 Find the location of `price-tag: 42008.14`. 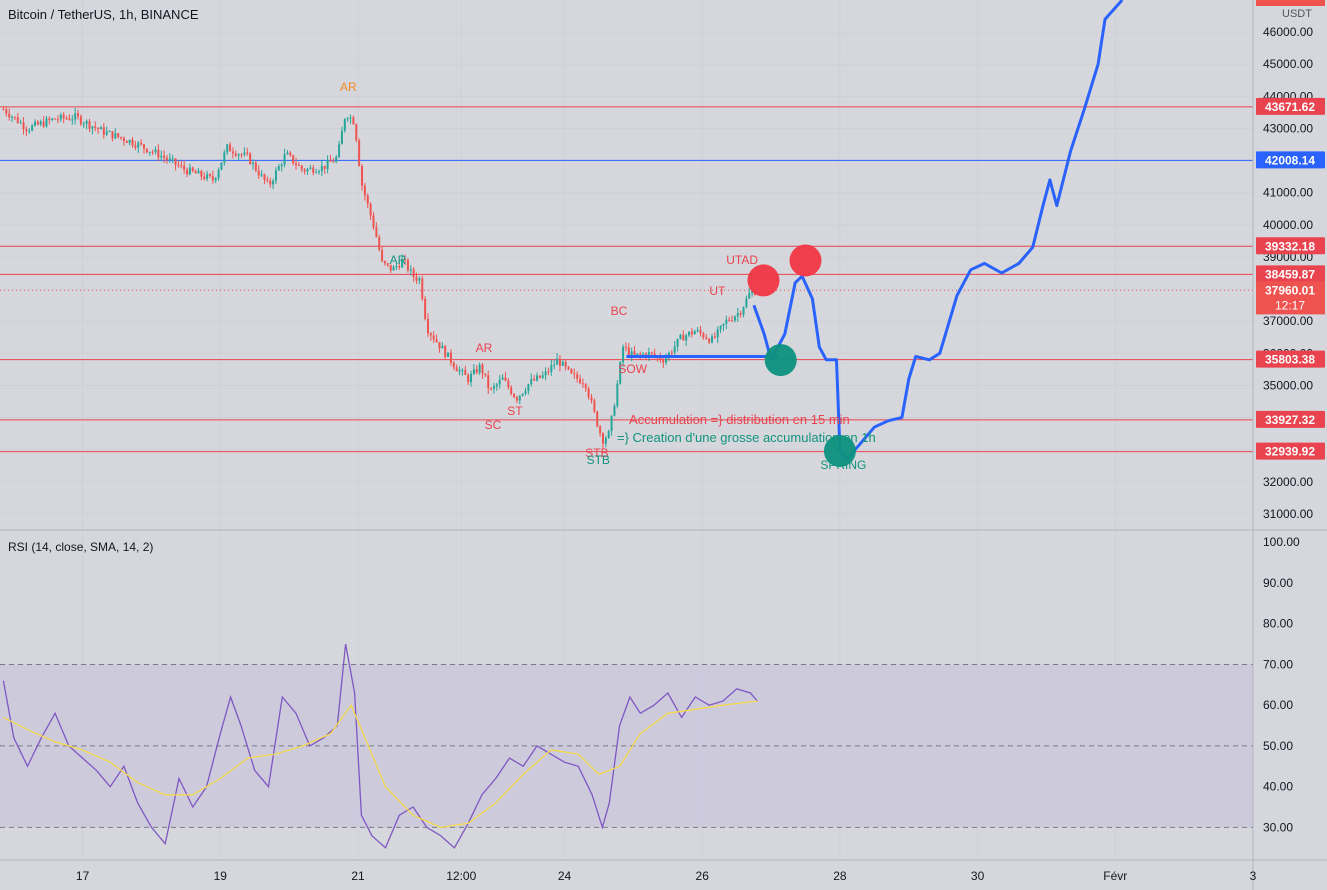

price-tag: 42008.14 is located at coordinates (1290, 160).